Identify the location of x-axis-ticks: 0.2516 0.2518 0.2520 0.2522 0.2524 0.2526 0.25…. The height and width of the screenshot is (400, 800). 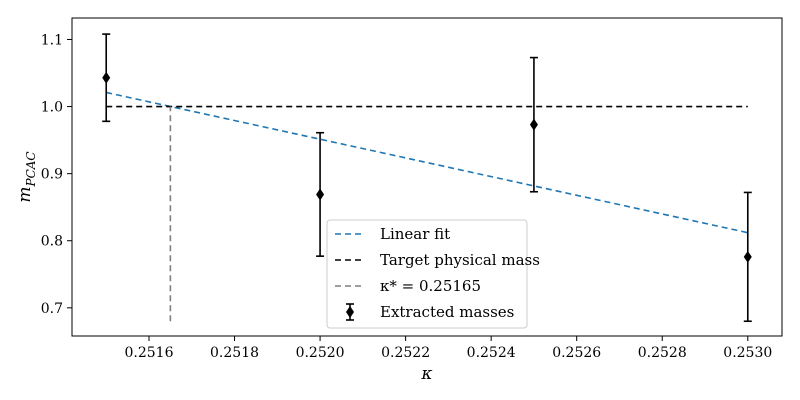
(448, 348).